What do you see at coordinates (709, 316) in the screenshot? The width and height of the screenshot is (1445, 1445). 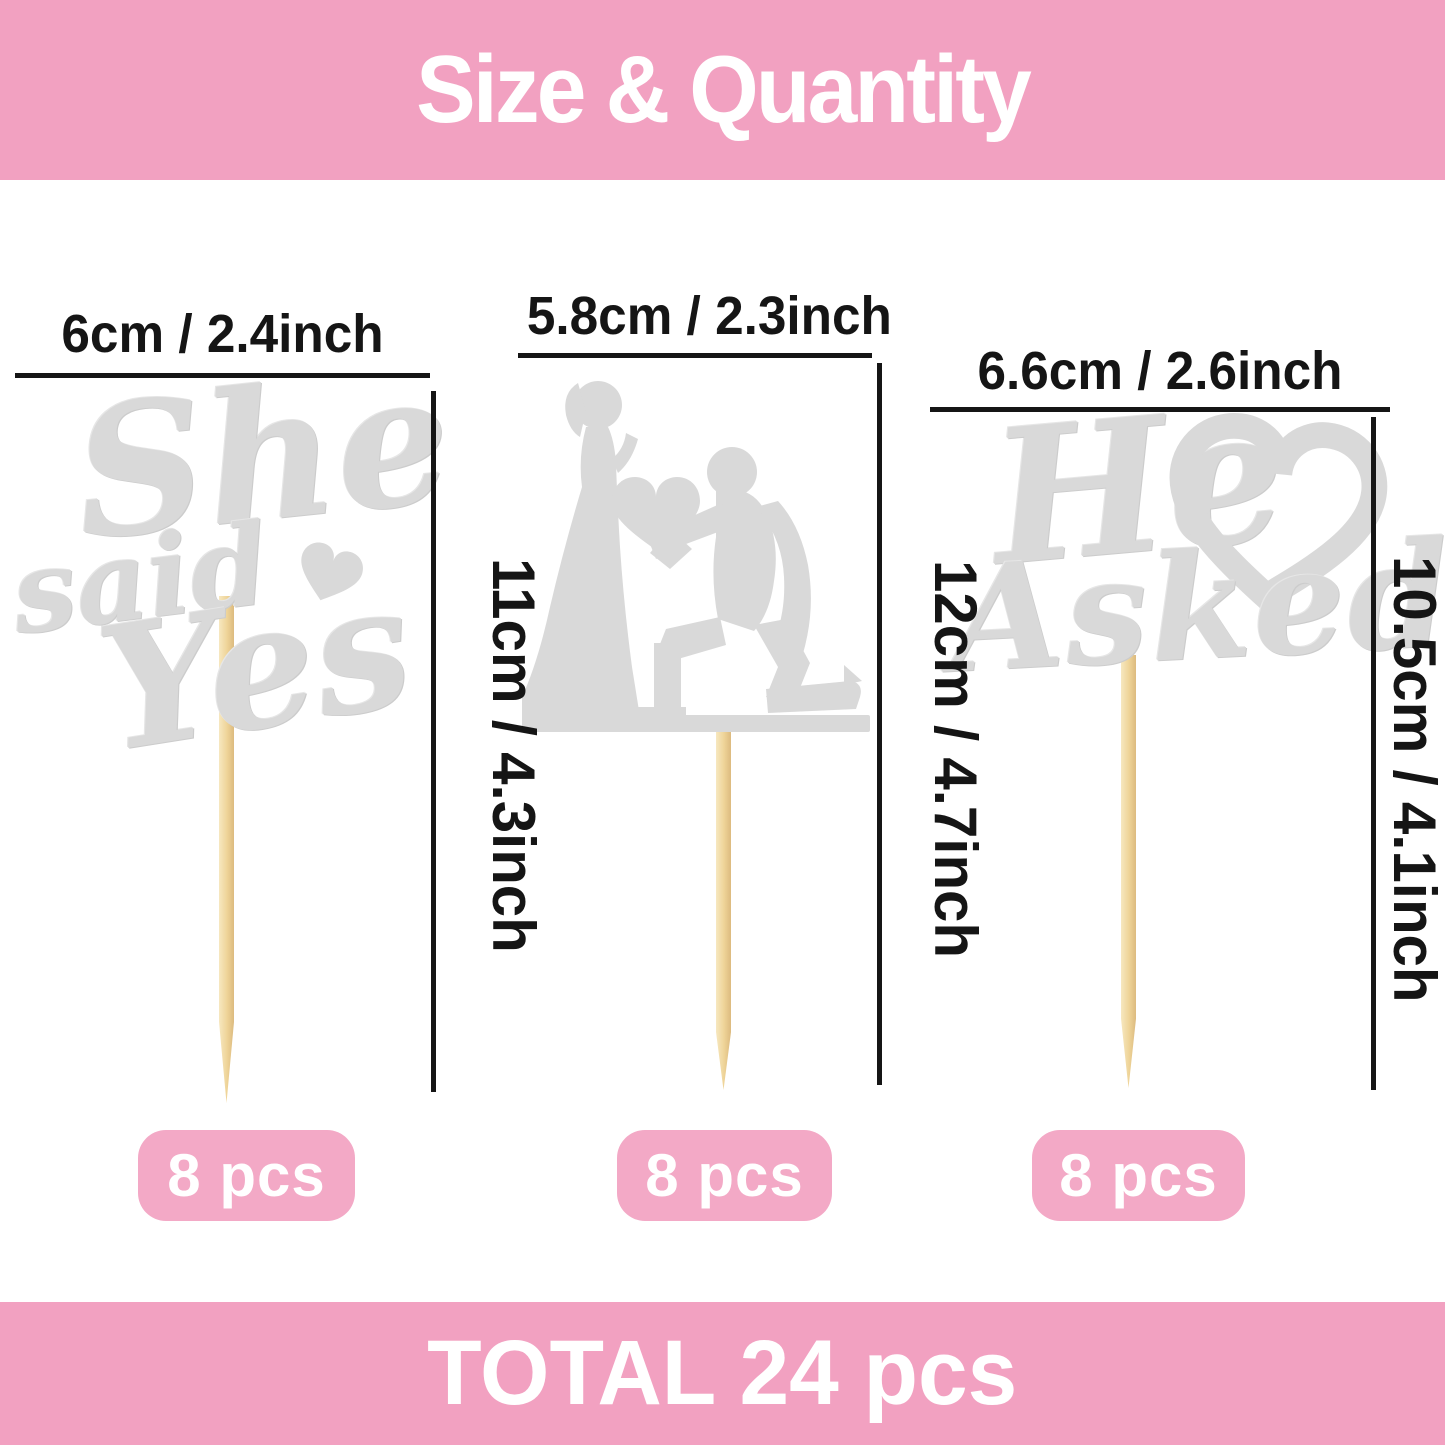 I see `width-label-proposal-couple: 5.8cm / 2.3inch` at bounding box center [709, 316].